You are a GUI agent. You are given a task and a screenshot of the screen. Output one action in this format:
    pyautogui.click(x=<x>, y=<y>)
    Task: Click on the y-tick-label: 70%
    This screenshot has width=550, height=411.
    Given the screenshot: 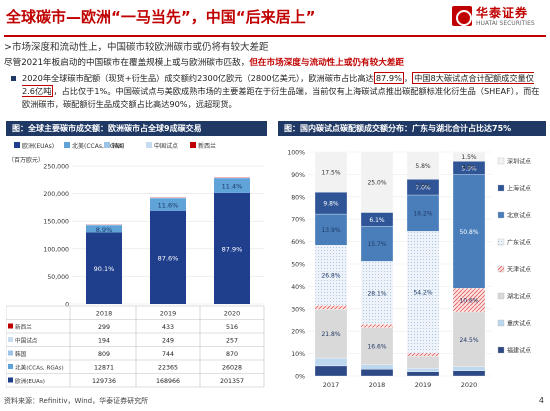 What is the action you would take?
    pyautogui.click(x=298, y=220)
    